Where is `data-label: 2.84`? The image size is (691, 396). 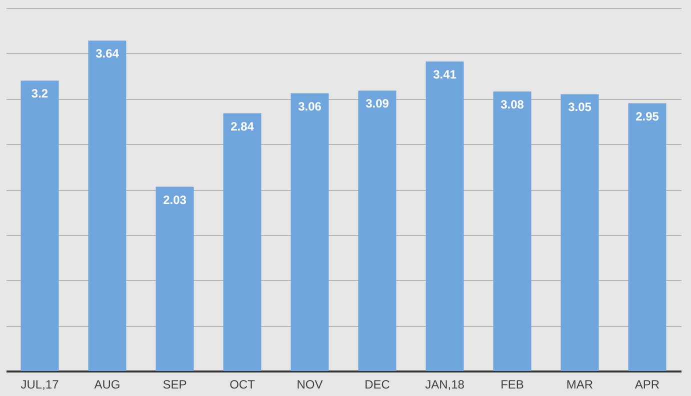 data-label: 2.84 is located at coordinates (242, 126).